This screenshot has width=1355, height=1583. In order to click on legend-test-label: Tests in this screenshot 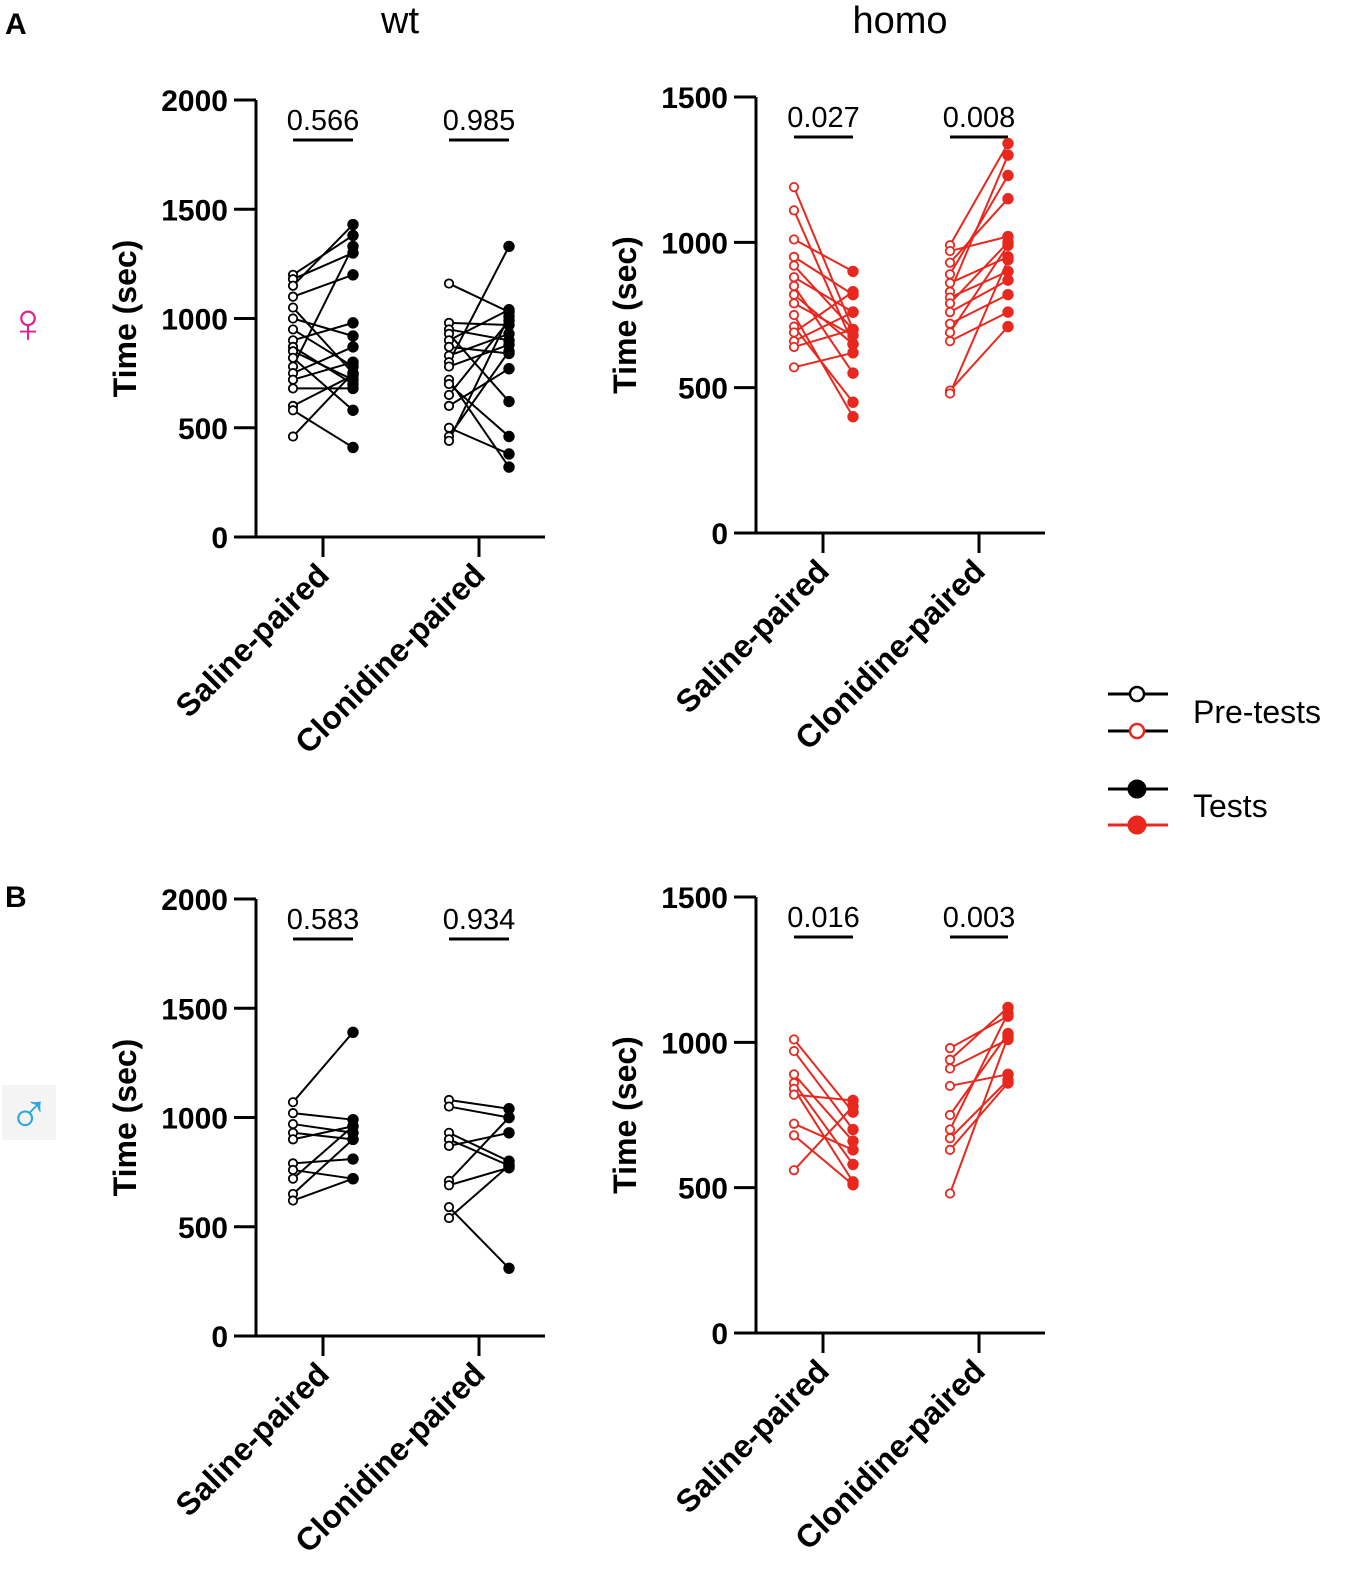, I will do `click(1230, 806)`.